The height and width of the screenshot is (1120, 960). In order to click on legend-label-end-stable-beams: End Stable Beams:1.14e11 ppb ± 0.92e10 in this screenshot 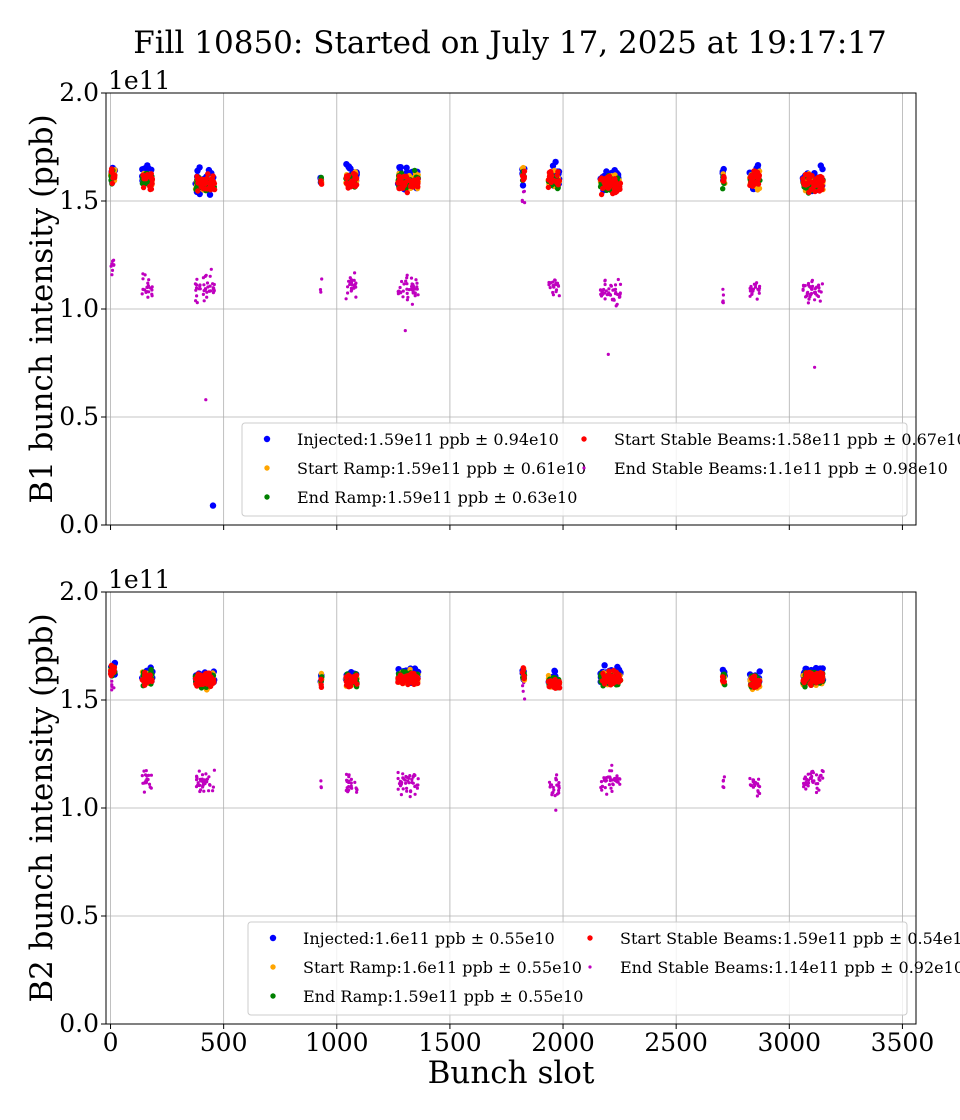, I will do `click(790, 967)`.